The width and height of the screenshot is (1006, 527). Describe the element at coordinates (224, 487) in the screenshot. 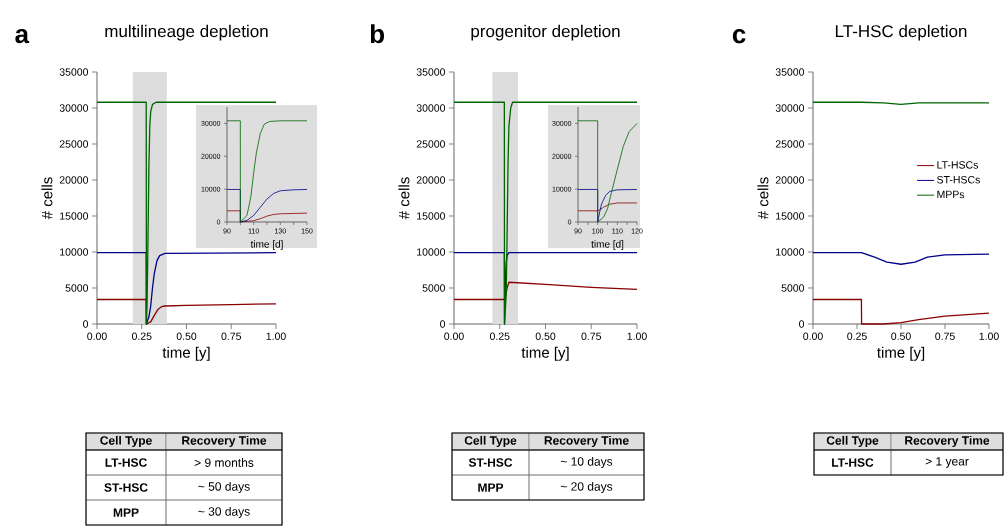

I see `text: ~ 50 days` at that location.